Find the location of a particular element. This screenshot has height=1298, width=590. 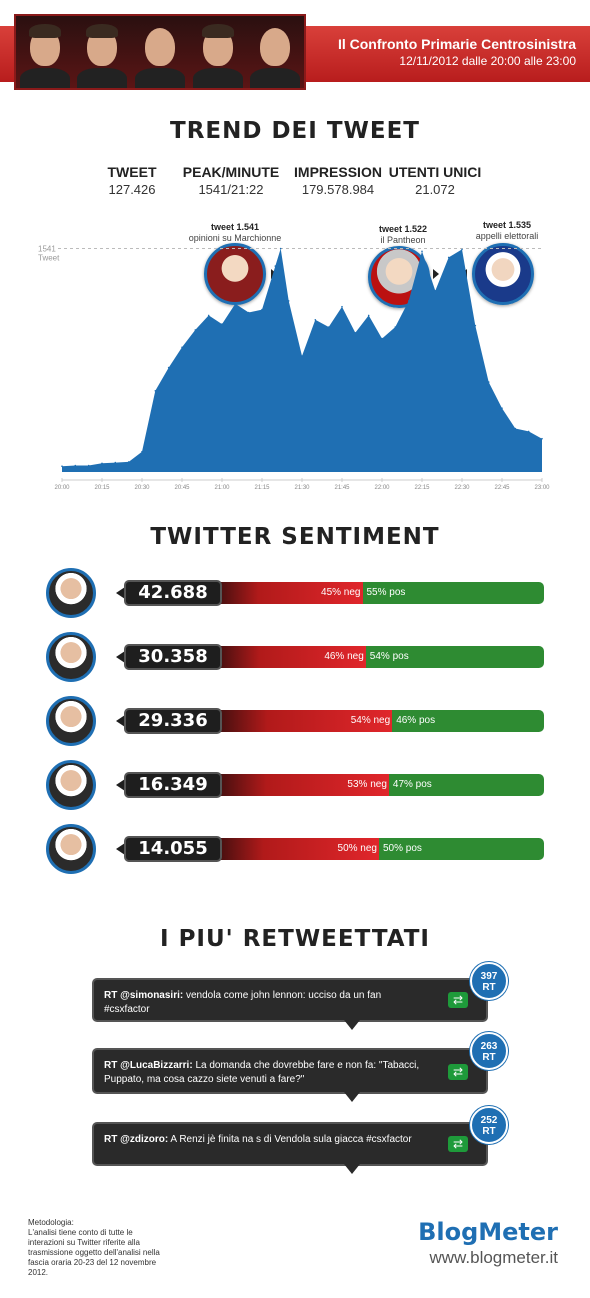

peak-unit-label: Tweet is located at coordinates (49, 258).